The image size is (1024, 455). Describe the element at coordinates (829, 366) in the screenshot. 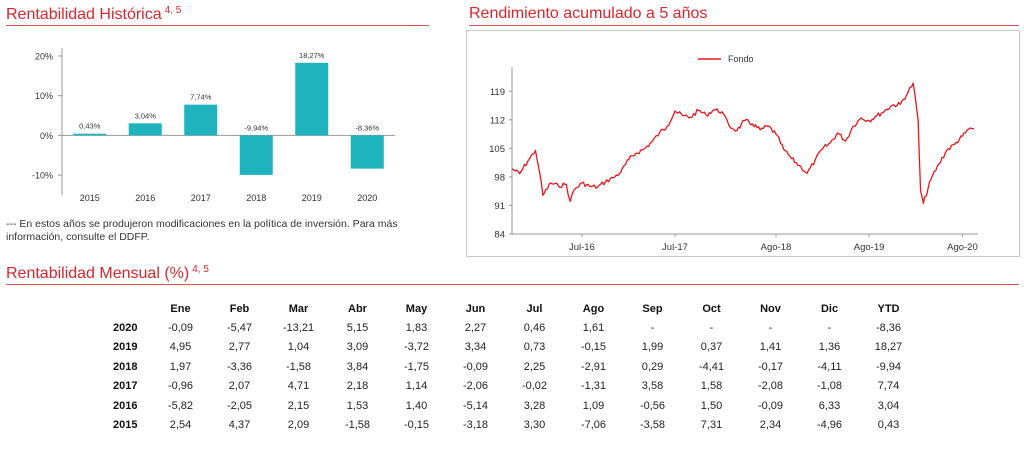

I see `table-cell: -4,11` at that location.